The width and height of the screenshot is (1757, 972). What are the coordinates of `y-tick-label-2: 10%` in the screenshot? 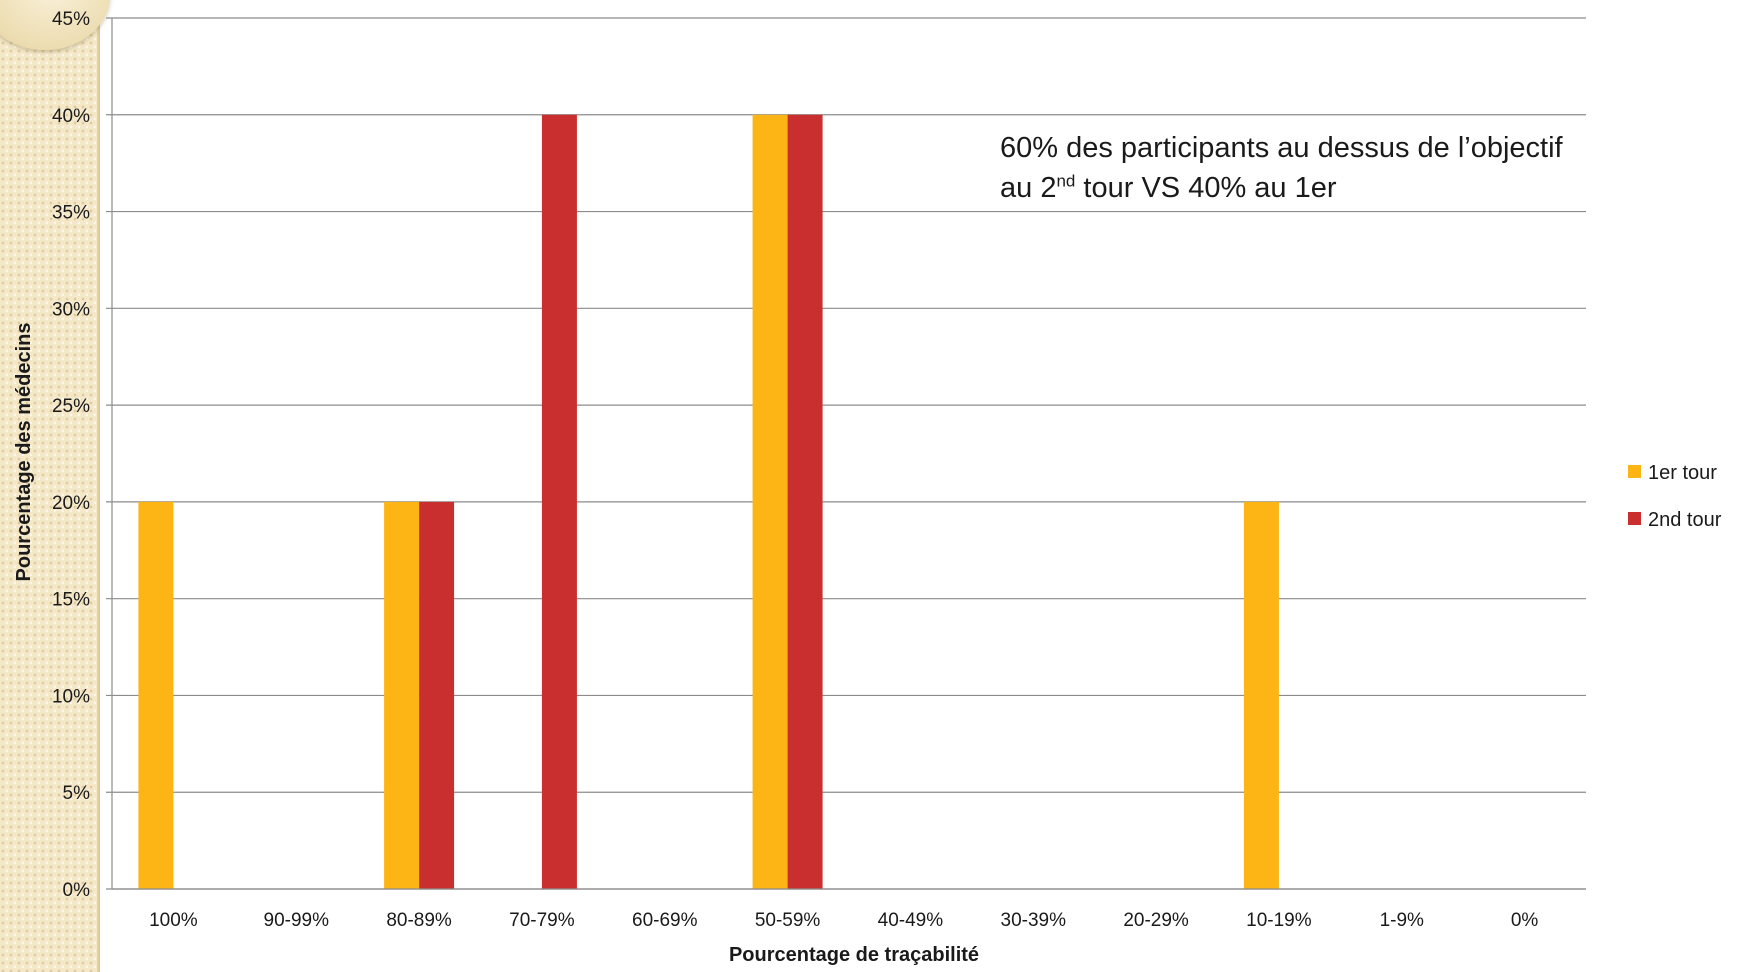 It's located at (71, 696).